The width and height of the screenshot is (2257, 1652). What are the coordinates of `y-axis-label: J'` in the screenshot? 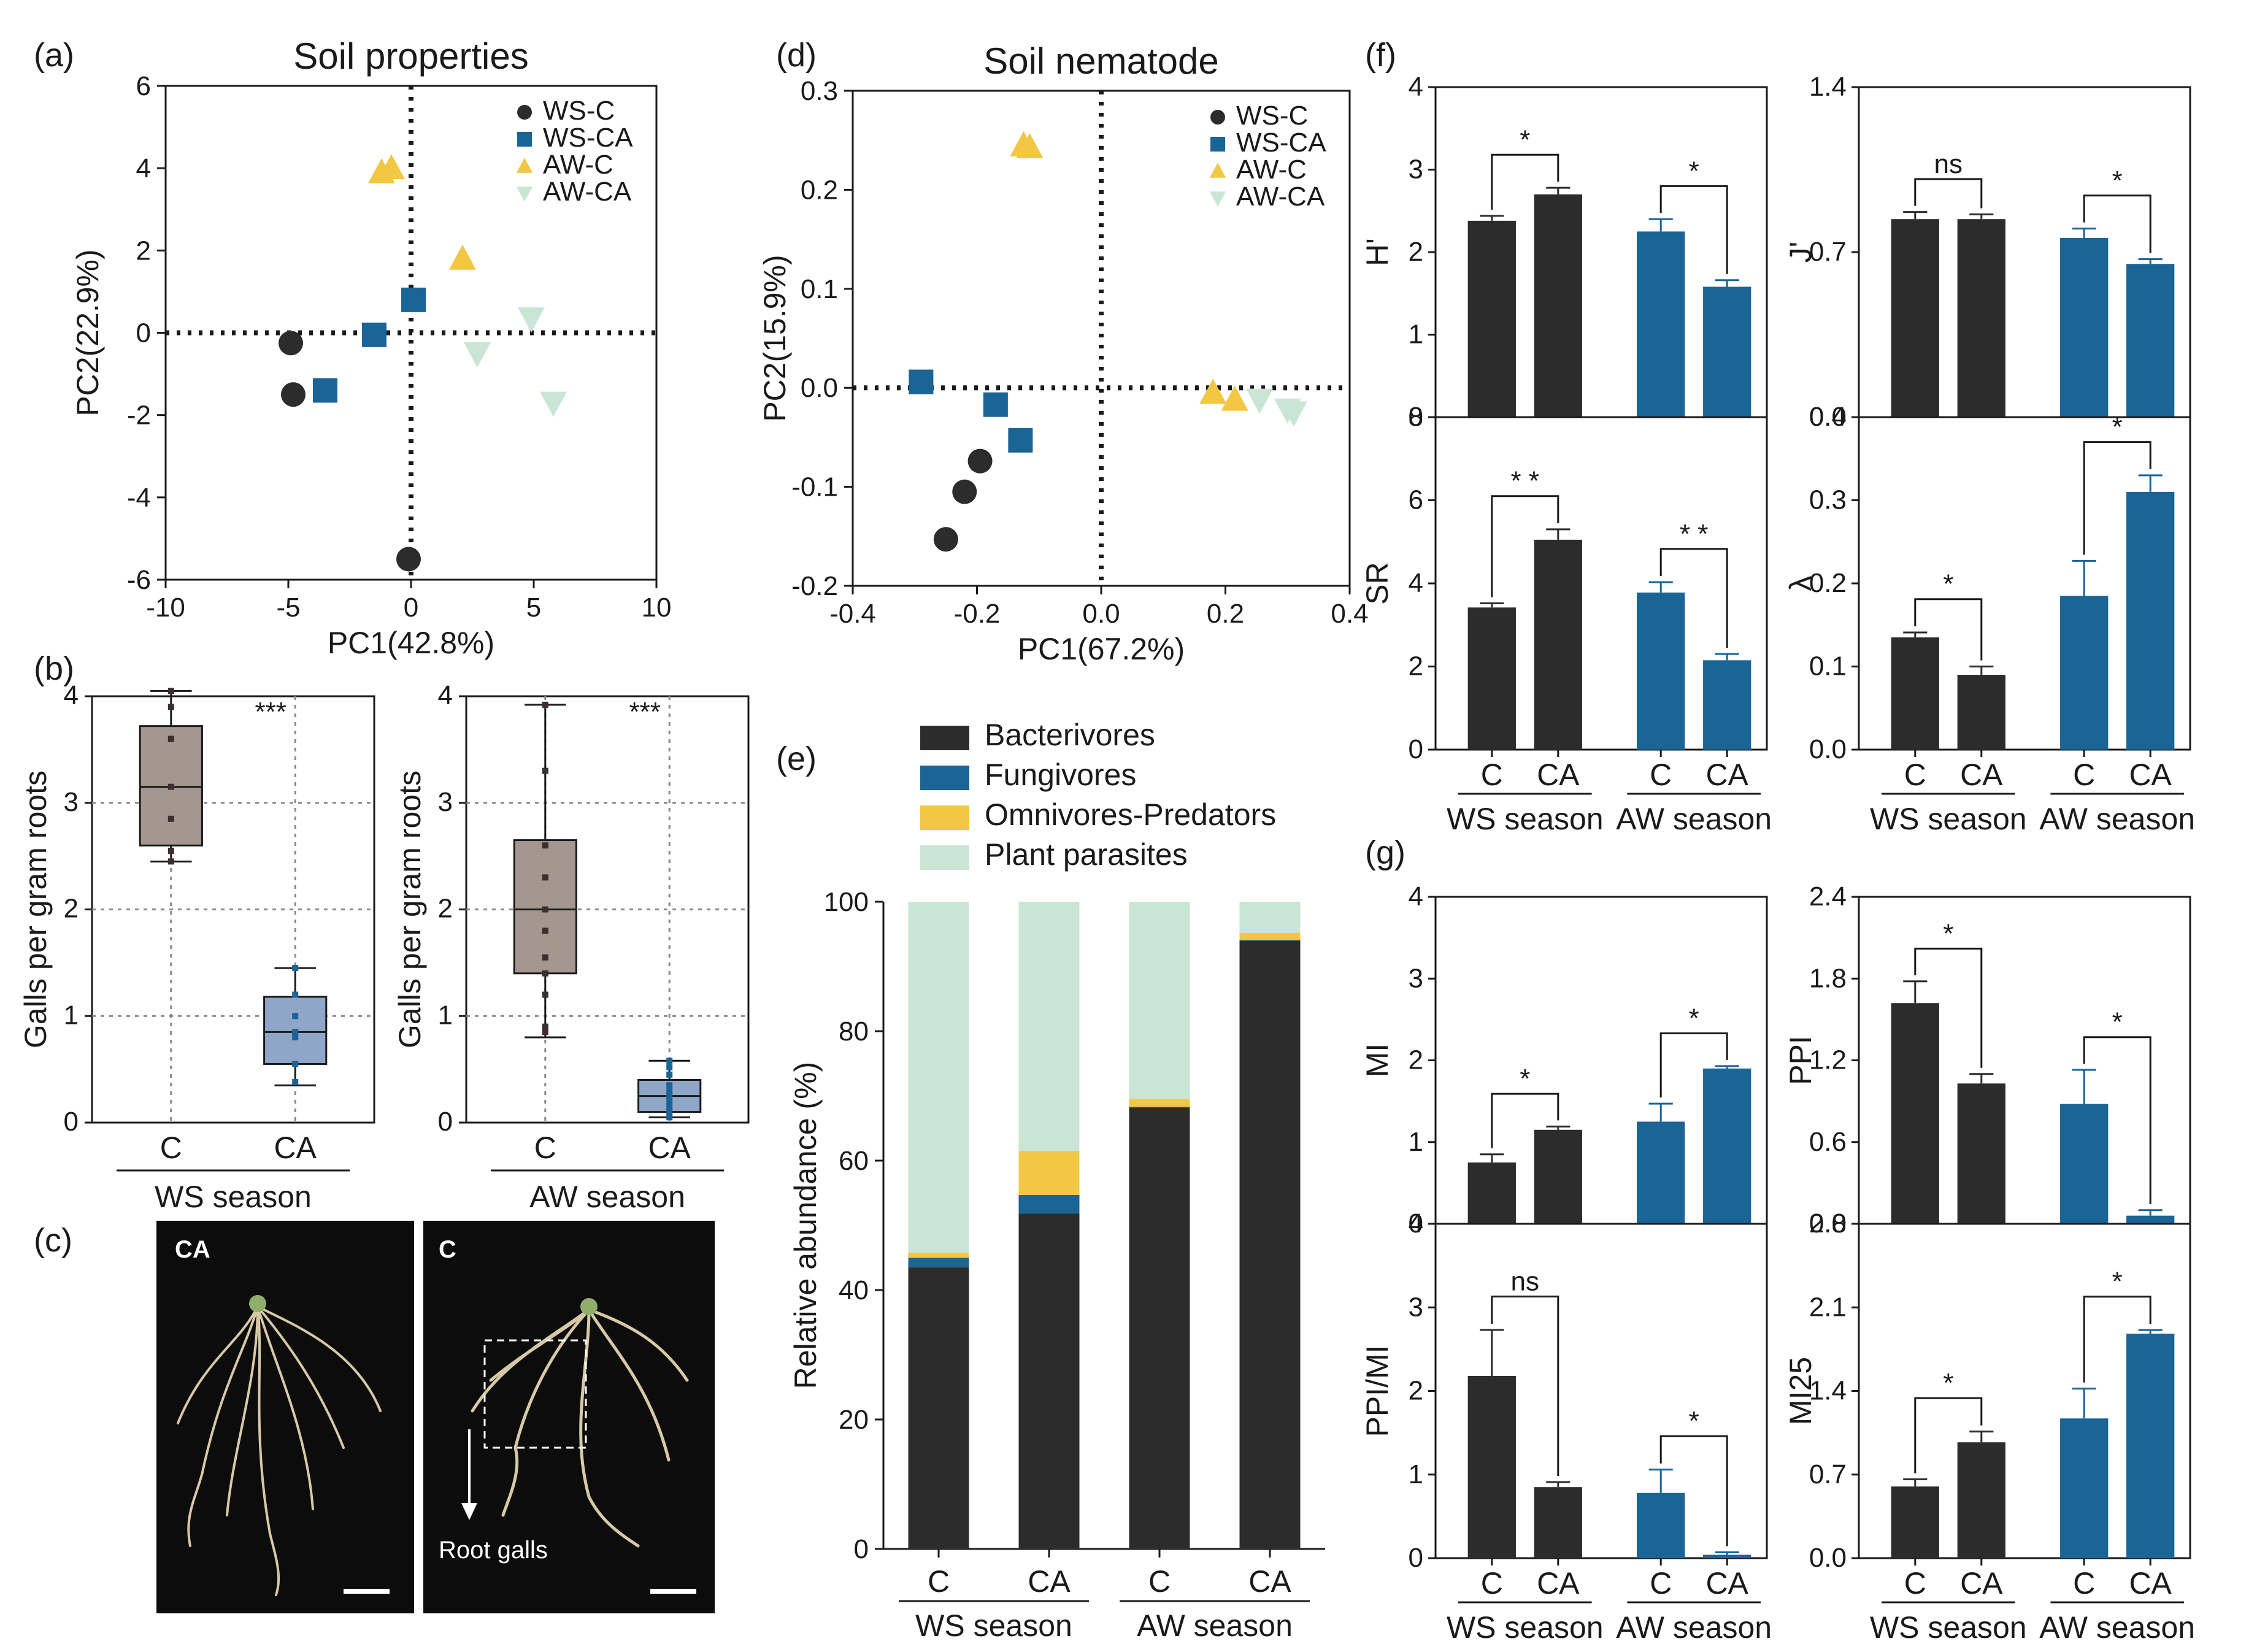 It's located at (1800, 252).